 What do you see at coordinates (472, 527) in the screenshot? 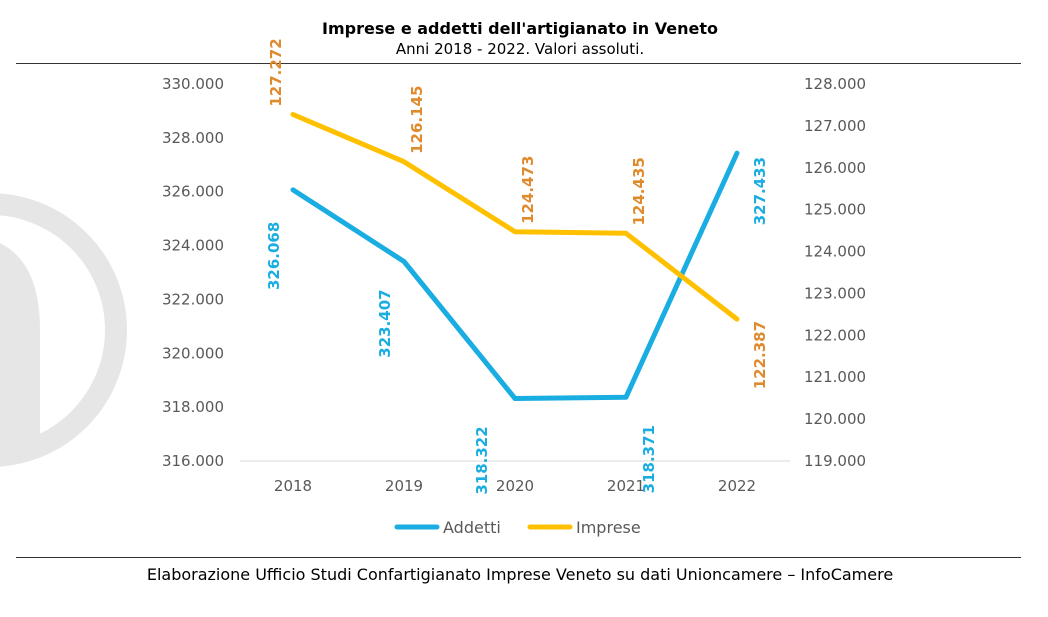
I see `legend-addetti-label: Addetti` at bounding box center [472, 527].